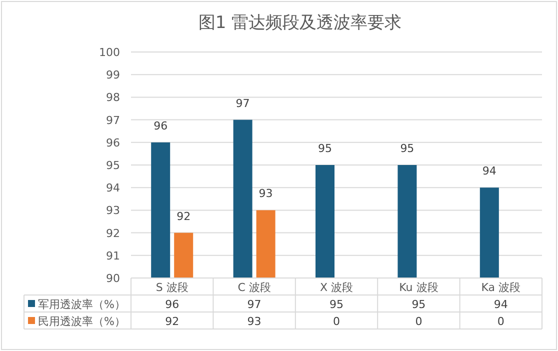 The image size is (558, 351). I want to click on y-tick-label: 90, so click(113, 278).